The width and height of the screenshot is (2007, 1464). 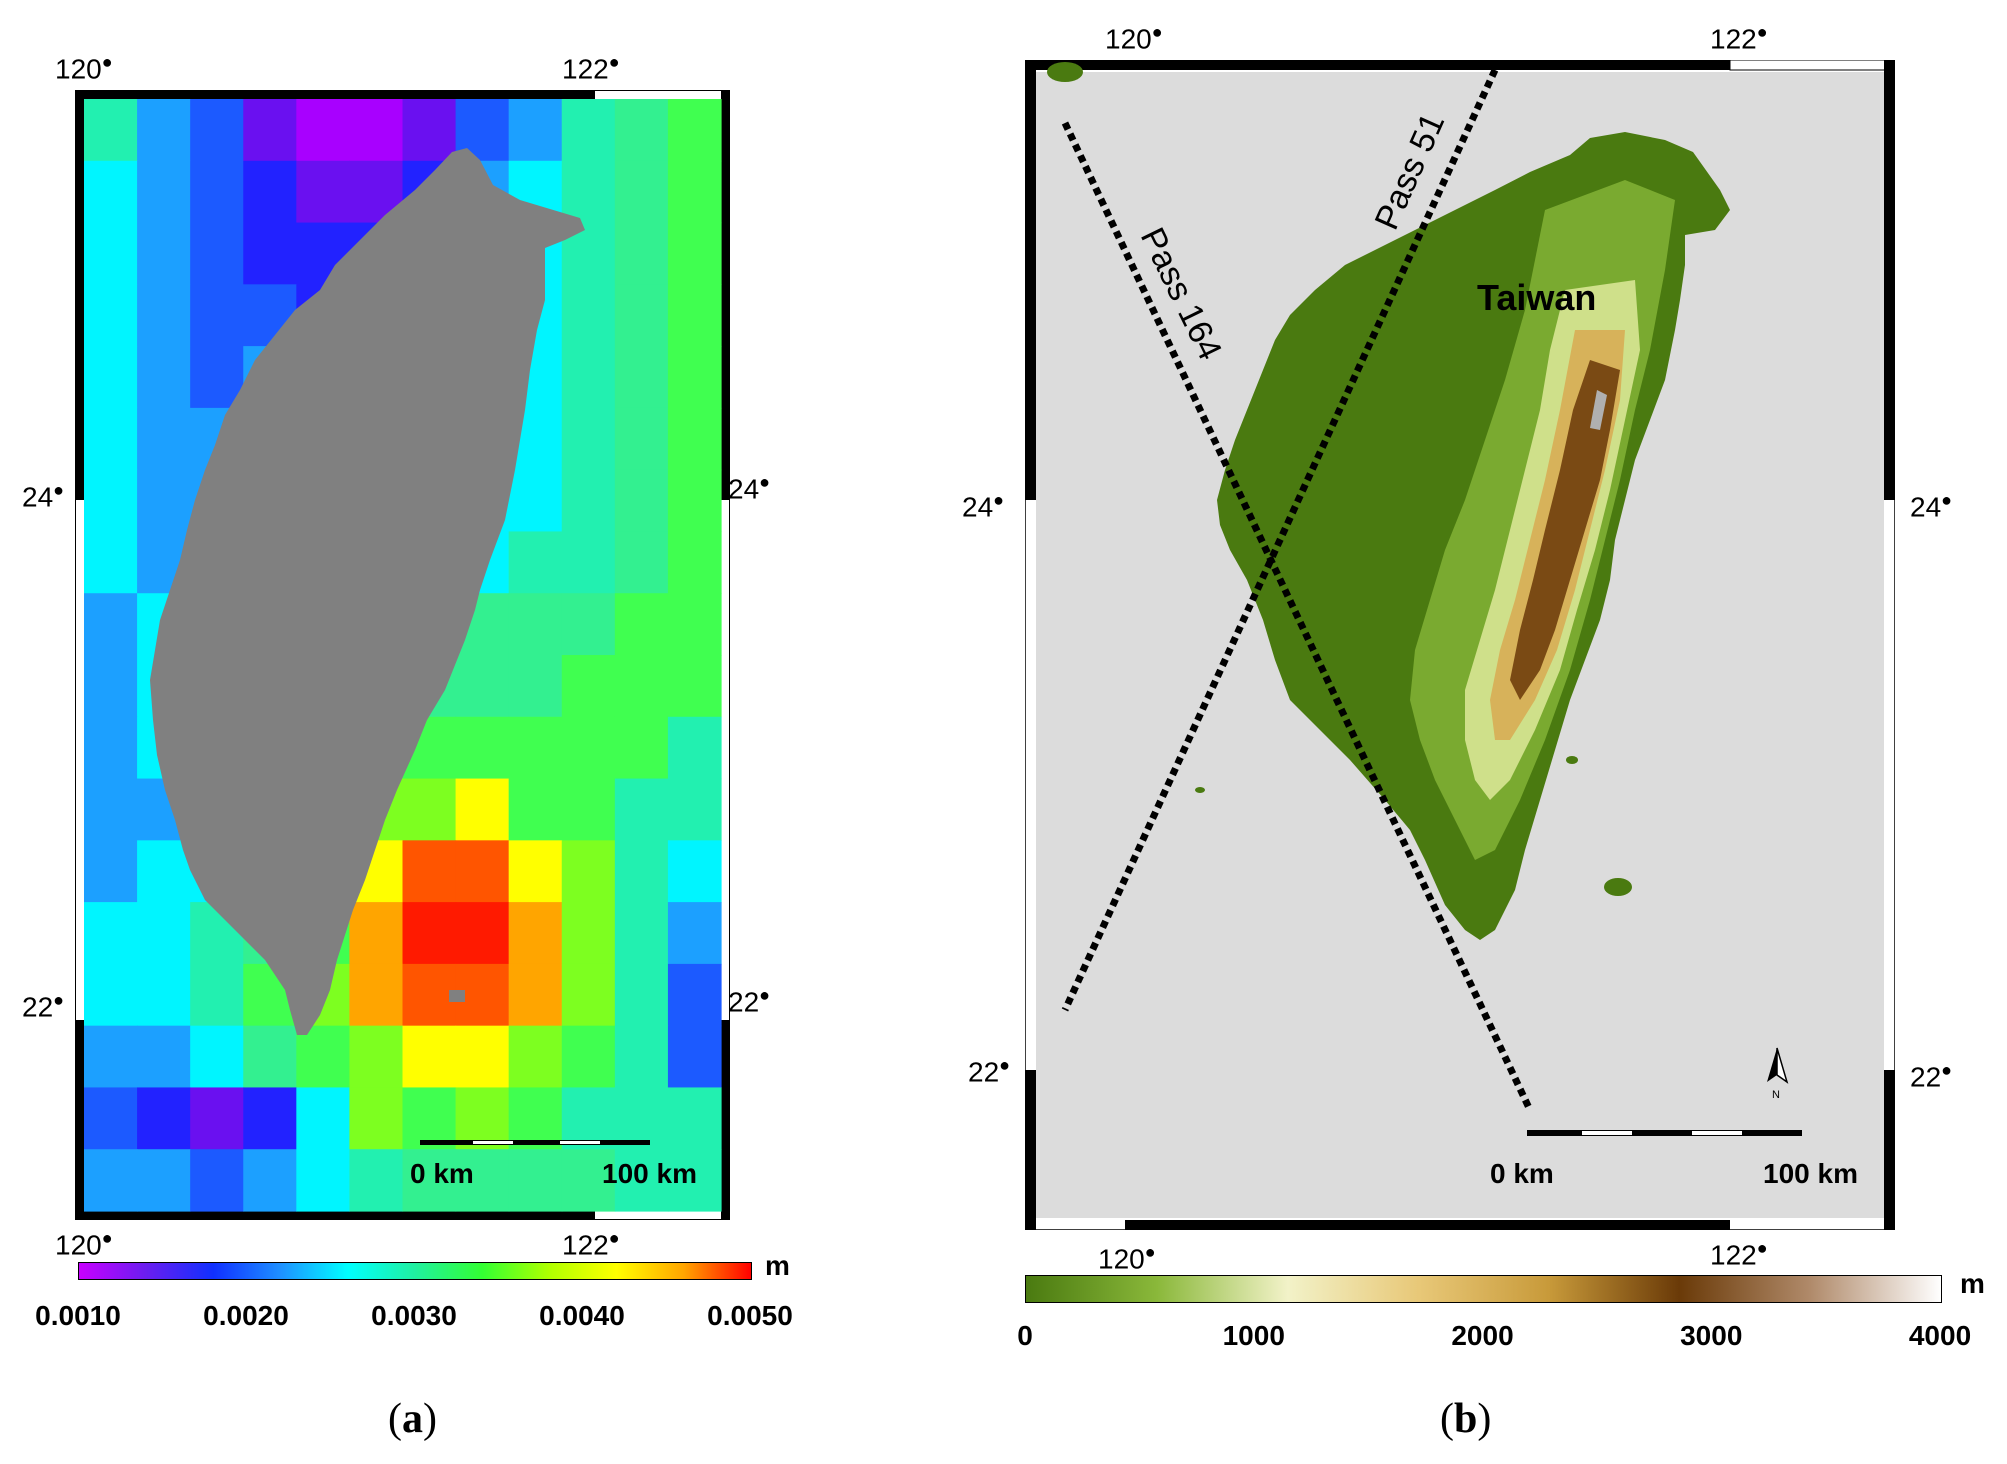 What do you see at coordinates (246, 1315) in the screenshot?
I see `colorbar-tick-label: 0.0020` at bounding box center [246, 1315].